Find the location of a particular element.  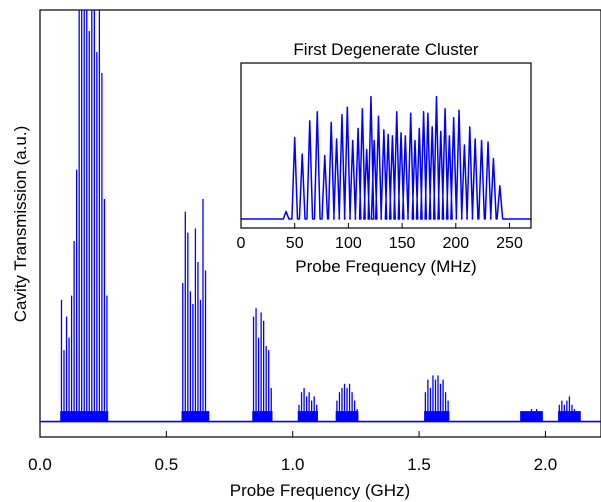

inset-x-tick-label: 200 is located at coordinates (455, 243).